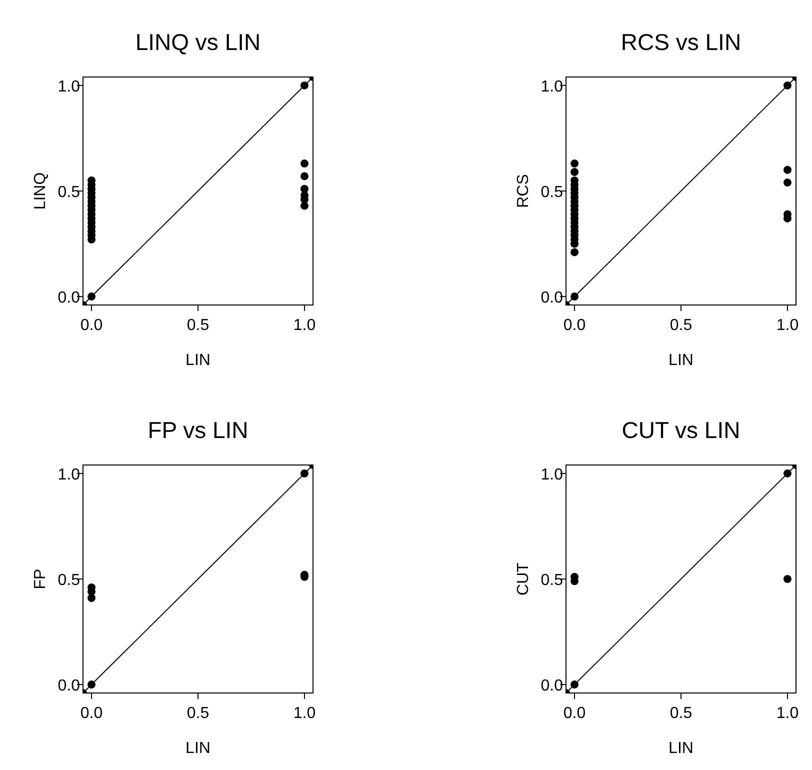 Image resolution: width=812 pixels, height=770 pixels. Describe the element at coordinates (198, 430) in the screenshot. I see `chart-title: FP vs LIN` at that location.